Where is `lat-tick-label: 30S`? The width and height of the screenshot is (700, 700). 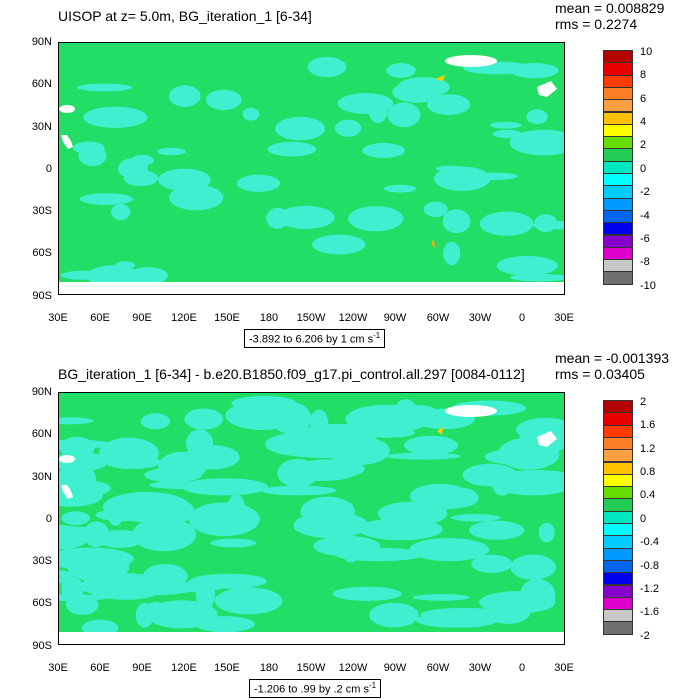 lat-tick-label: 30S is located at coordinates (42, 211).